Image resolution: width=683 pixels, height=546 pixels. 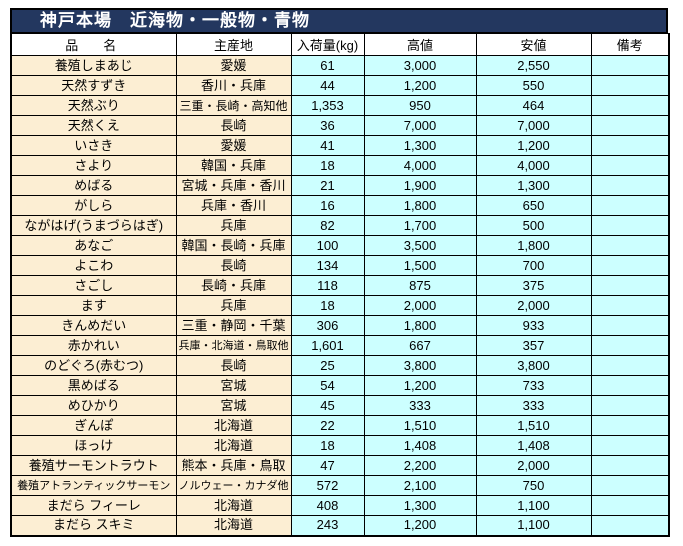 What do you see at coordinates (93, 285) in the screenshot?
I see `product-name-cell: さごし` at bounding box center [93, 285].